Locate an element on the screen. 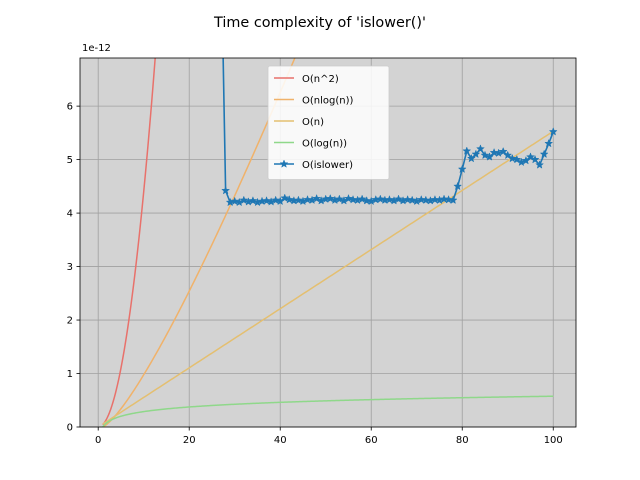 This screenshot has height=480, width=640. legend-label: O(nlog(n)) is located at coordinates (327, 100).